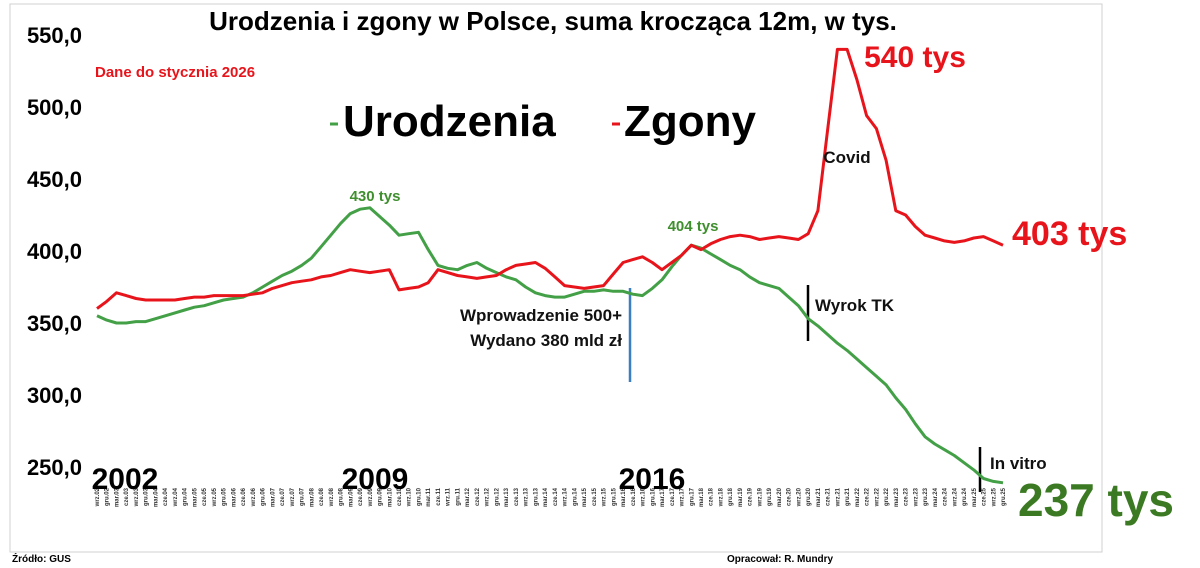 The width and height of the screenshot is (1200, 568). I want to click on x-tick-label: cze.03, so click(127, 496).